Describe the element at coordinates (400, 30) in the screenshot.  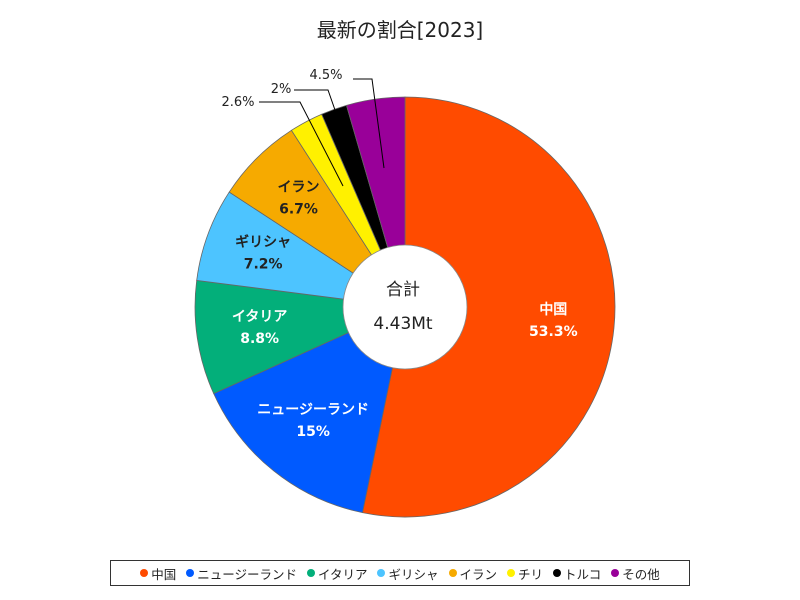
I see `chart-title: 最新の割合[2023]` at that location.